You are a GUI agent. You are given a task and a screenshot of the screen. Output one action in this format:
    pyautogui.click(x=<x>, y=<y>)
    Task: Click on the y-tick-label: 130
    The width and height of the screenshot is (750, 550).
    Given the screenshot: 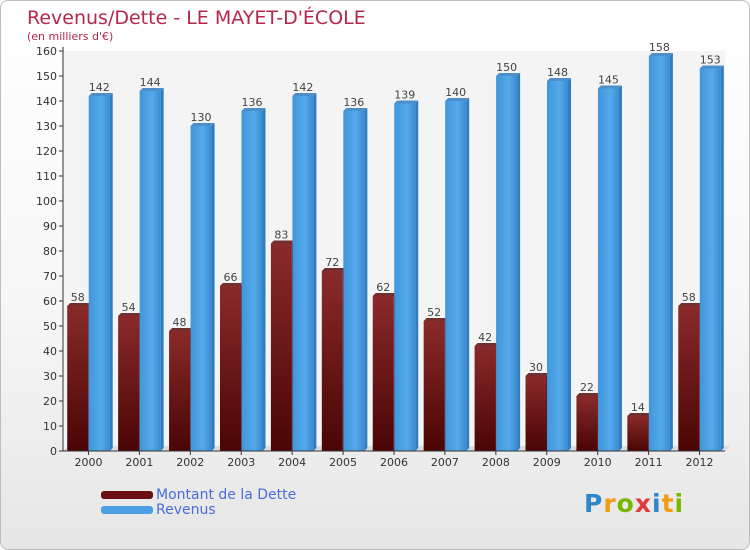 What is the action you would take?
    pyautogui.click(x=46, y=126)
    